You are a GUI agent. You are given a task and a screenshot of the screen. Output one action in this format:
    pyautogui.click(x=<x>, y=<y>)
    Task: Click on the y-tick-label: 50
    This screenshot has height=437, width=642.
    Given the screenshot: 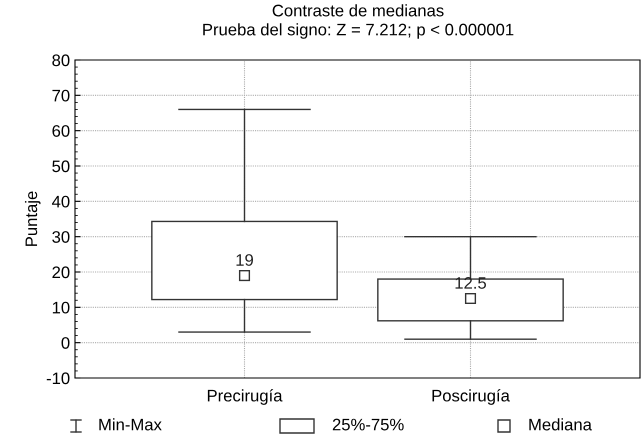 What is the action you would take?
    pyautogui.click(x=61, y=166)
    